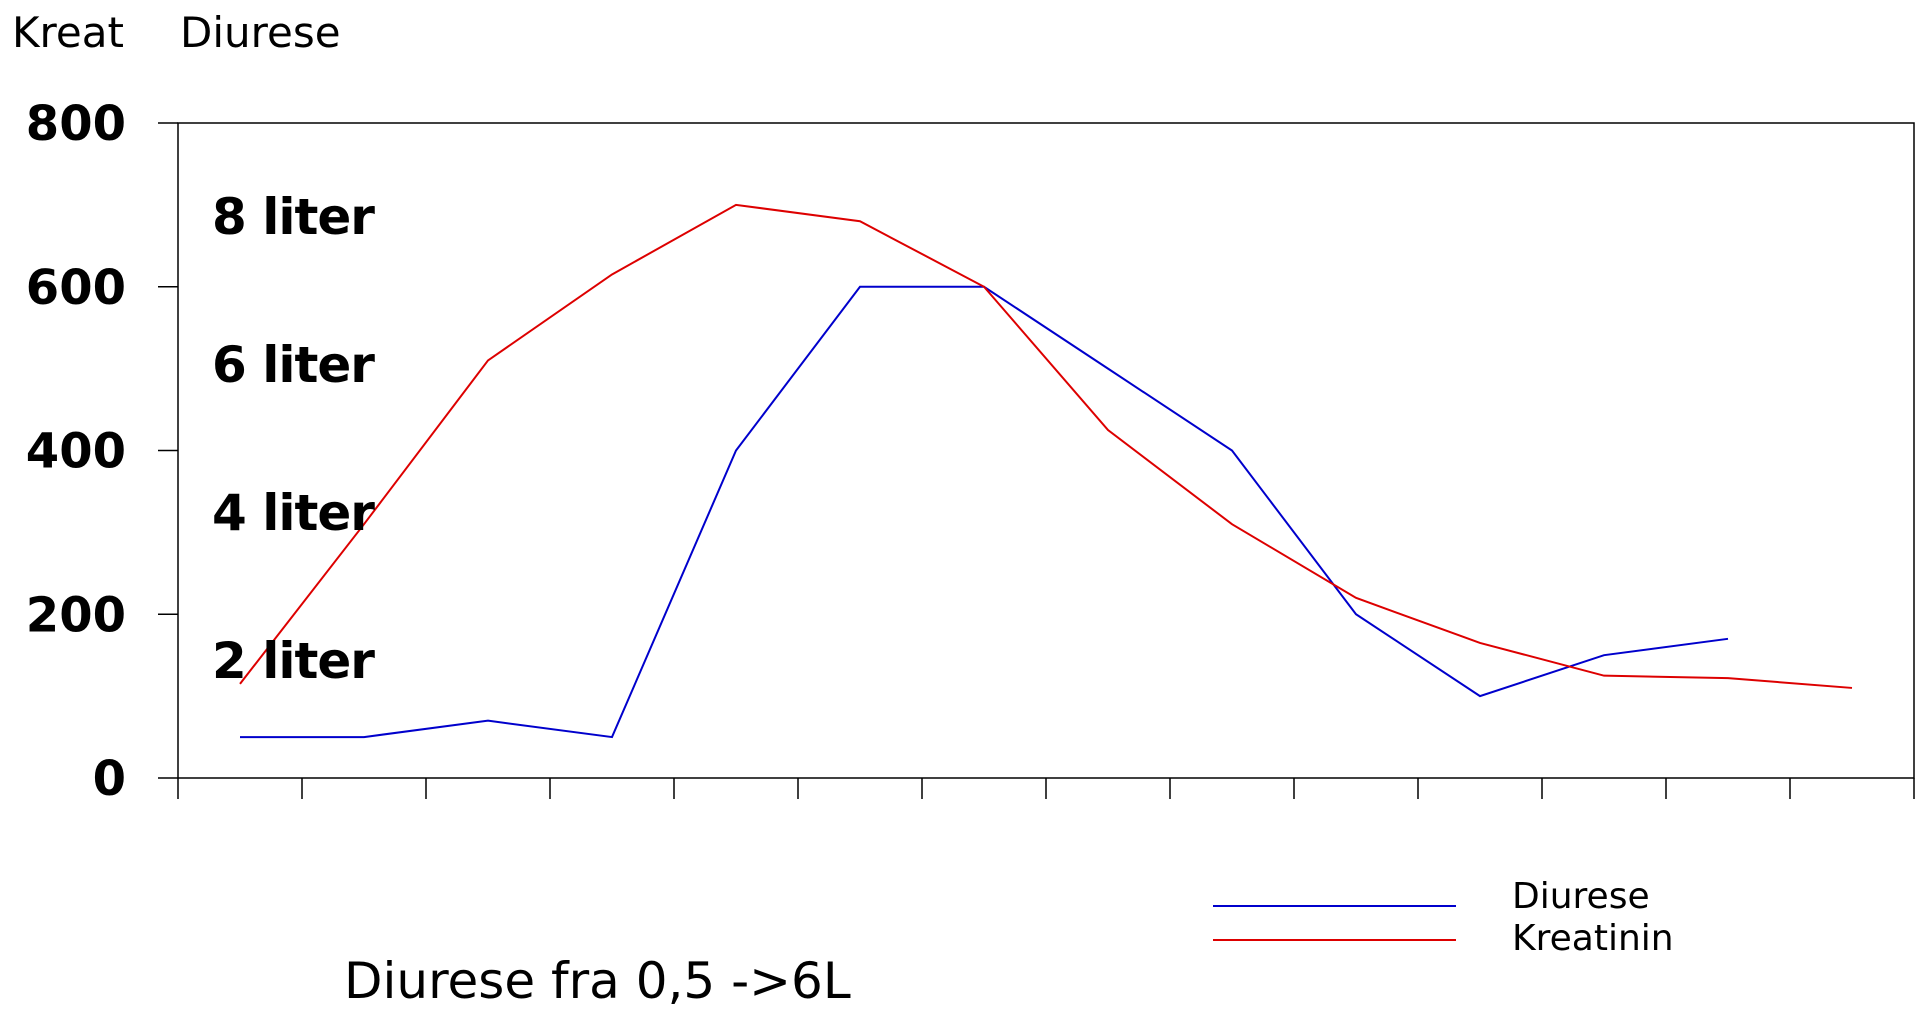 The image size is (1920, 1013). What do you see at coordinates (68, 32) in the screenshot?
I see `y-axis-label-kreat: Kreat` at bounding box center [68, 32].